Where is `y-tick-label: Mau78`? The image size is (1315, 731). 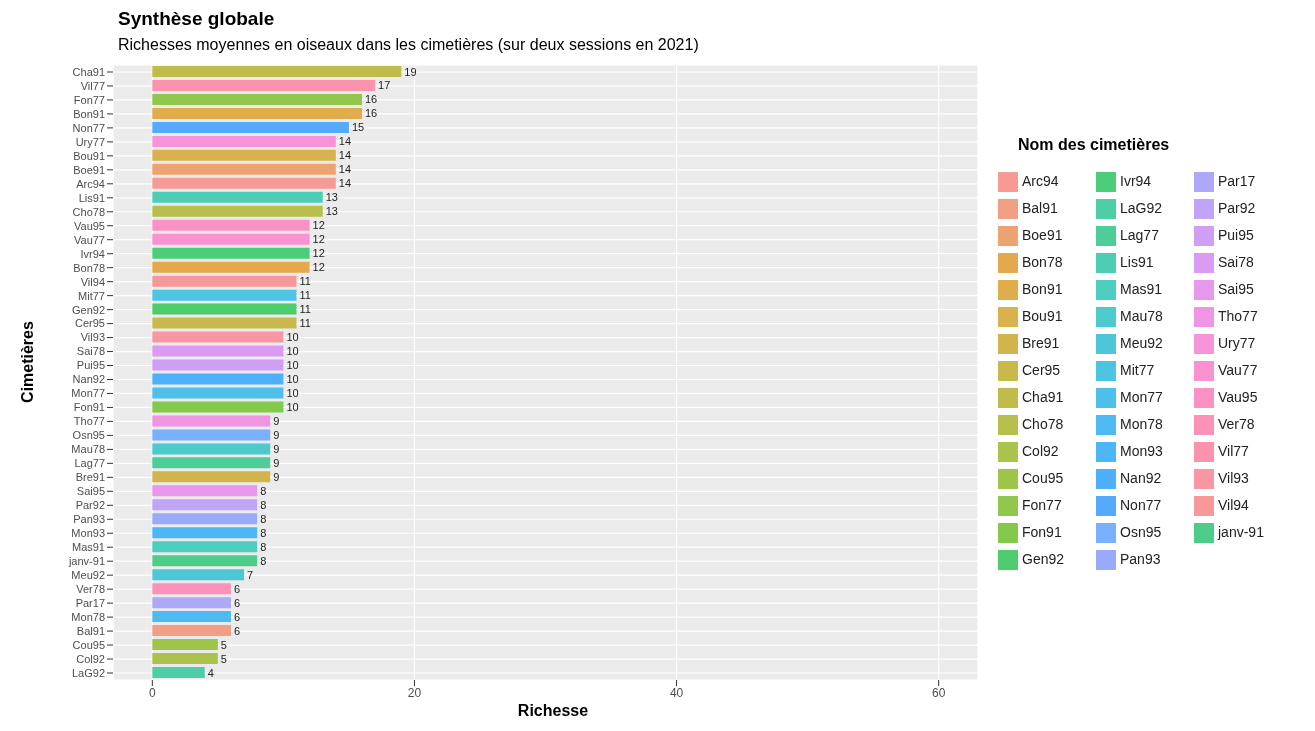
y-tick-label: Mau78 is located at coordinates (88, 449).